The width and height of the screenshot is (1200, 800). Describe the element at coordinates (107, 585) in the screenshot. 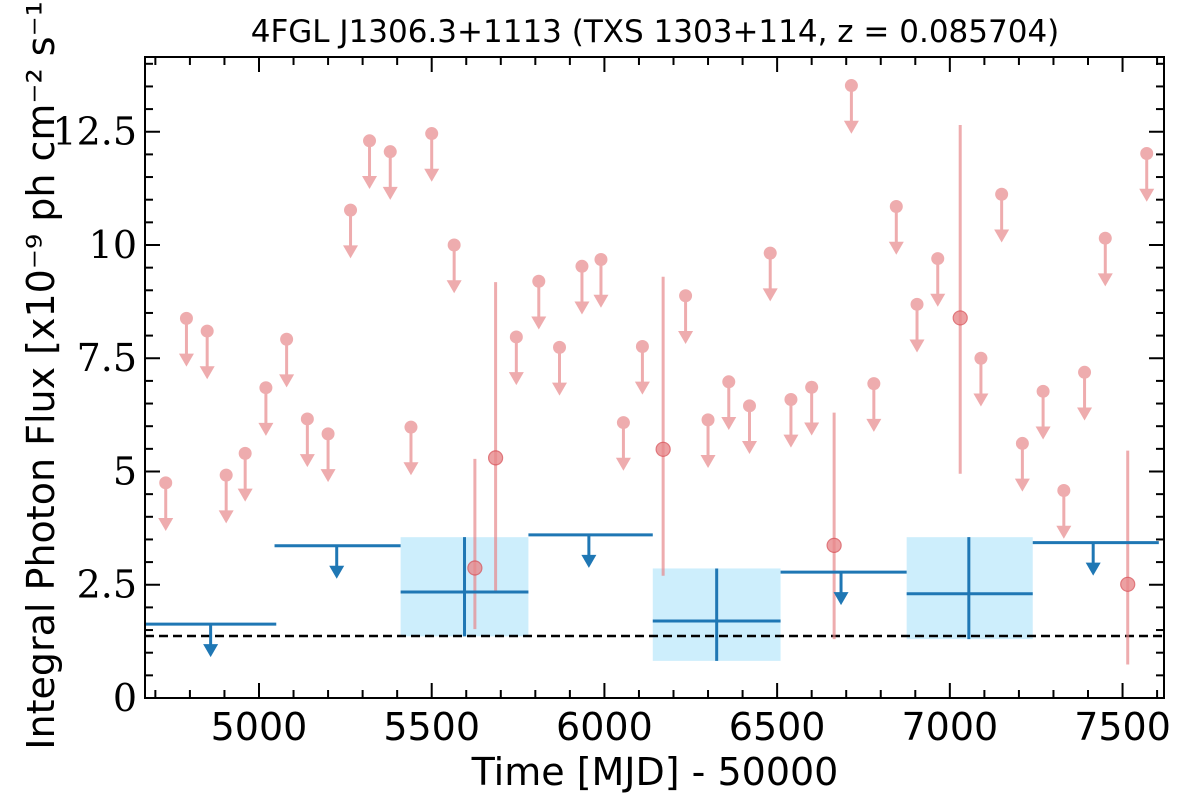

I see `y-tick-label: 2.5` at that location.